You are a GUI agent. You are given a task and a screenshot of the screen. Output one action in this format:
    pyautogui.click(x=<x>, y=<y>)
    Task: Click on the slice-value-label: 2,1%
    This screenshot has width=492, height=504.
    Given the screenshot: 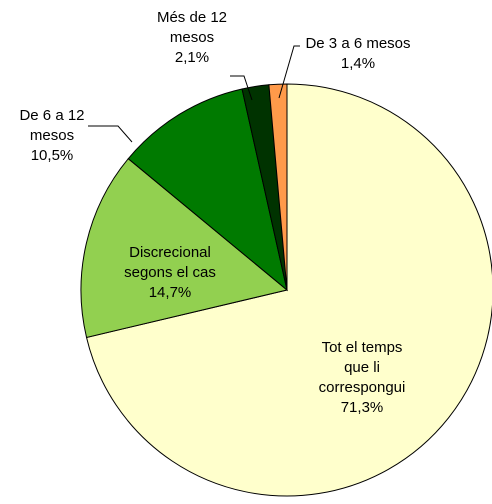 What is the action you would take?
    pyautogui.click(x=192, y=57)
    